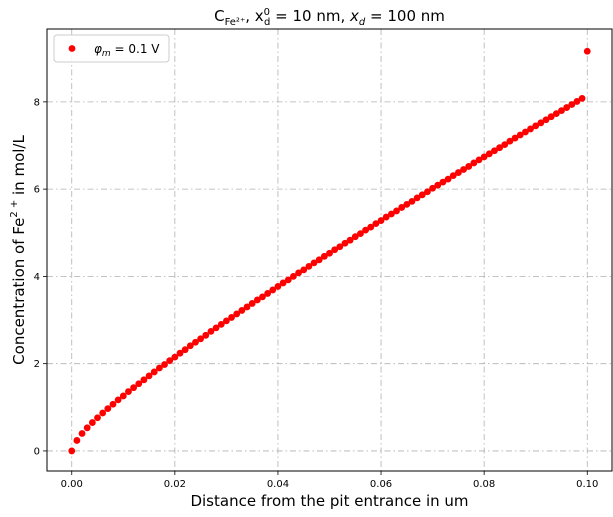 The height and width of the screenshot is (517, 613). What do you see at coordinates (587, 484) in the screenshot?
I see `x-tick-label: 0.10` at bounding box center [587, 484].